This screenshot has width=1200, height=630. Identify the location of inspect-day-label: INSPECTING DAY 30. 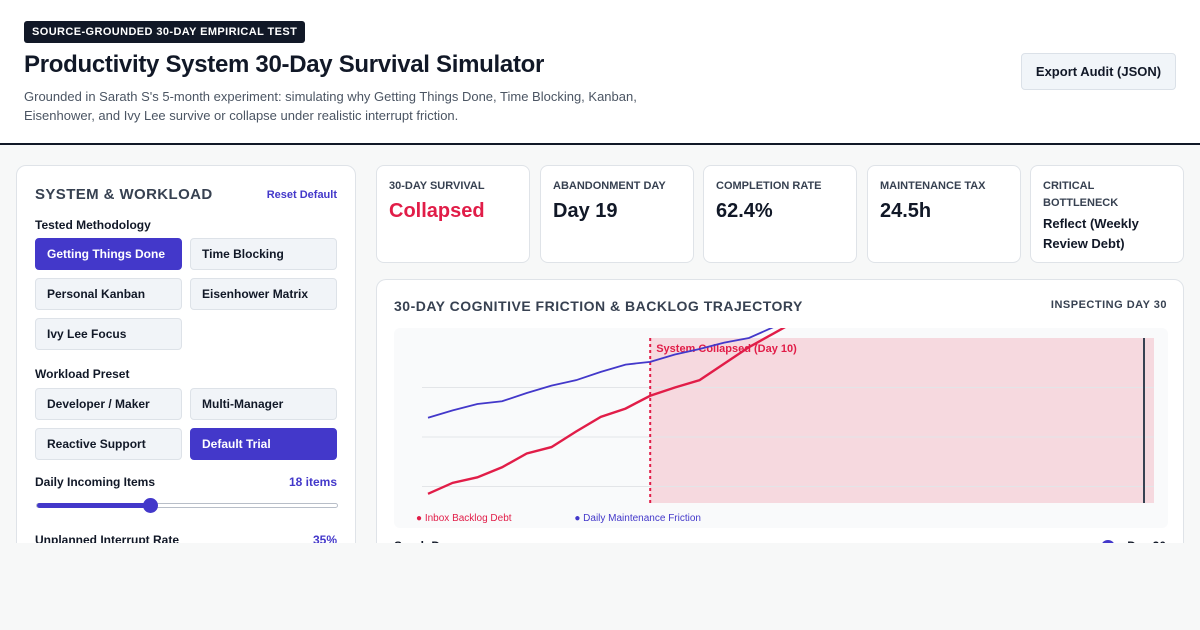
(1108, 305).